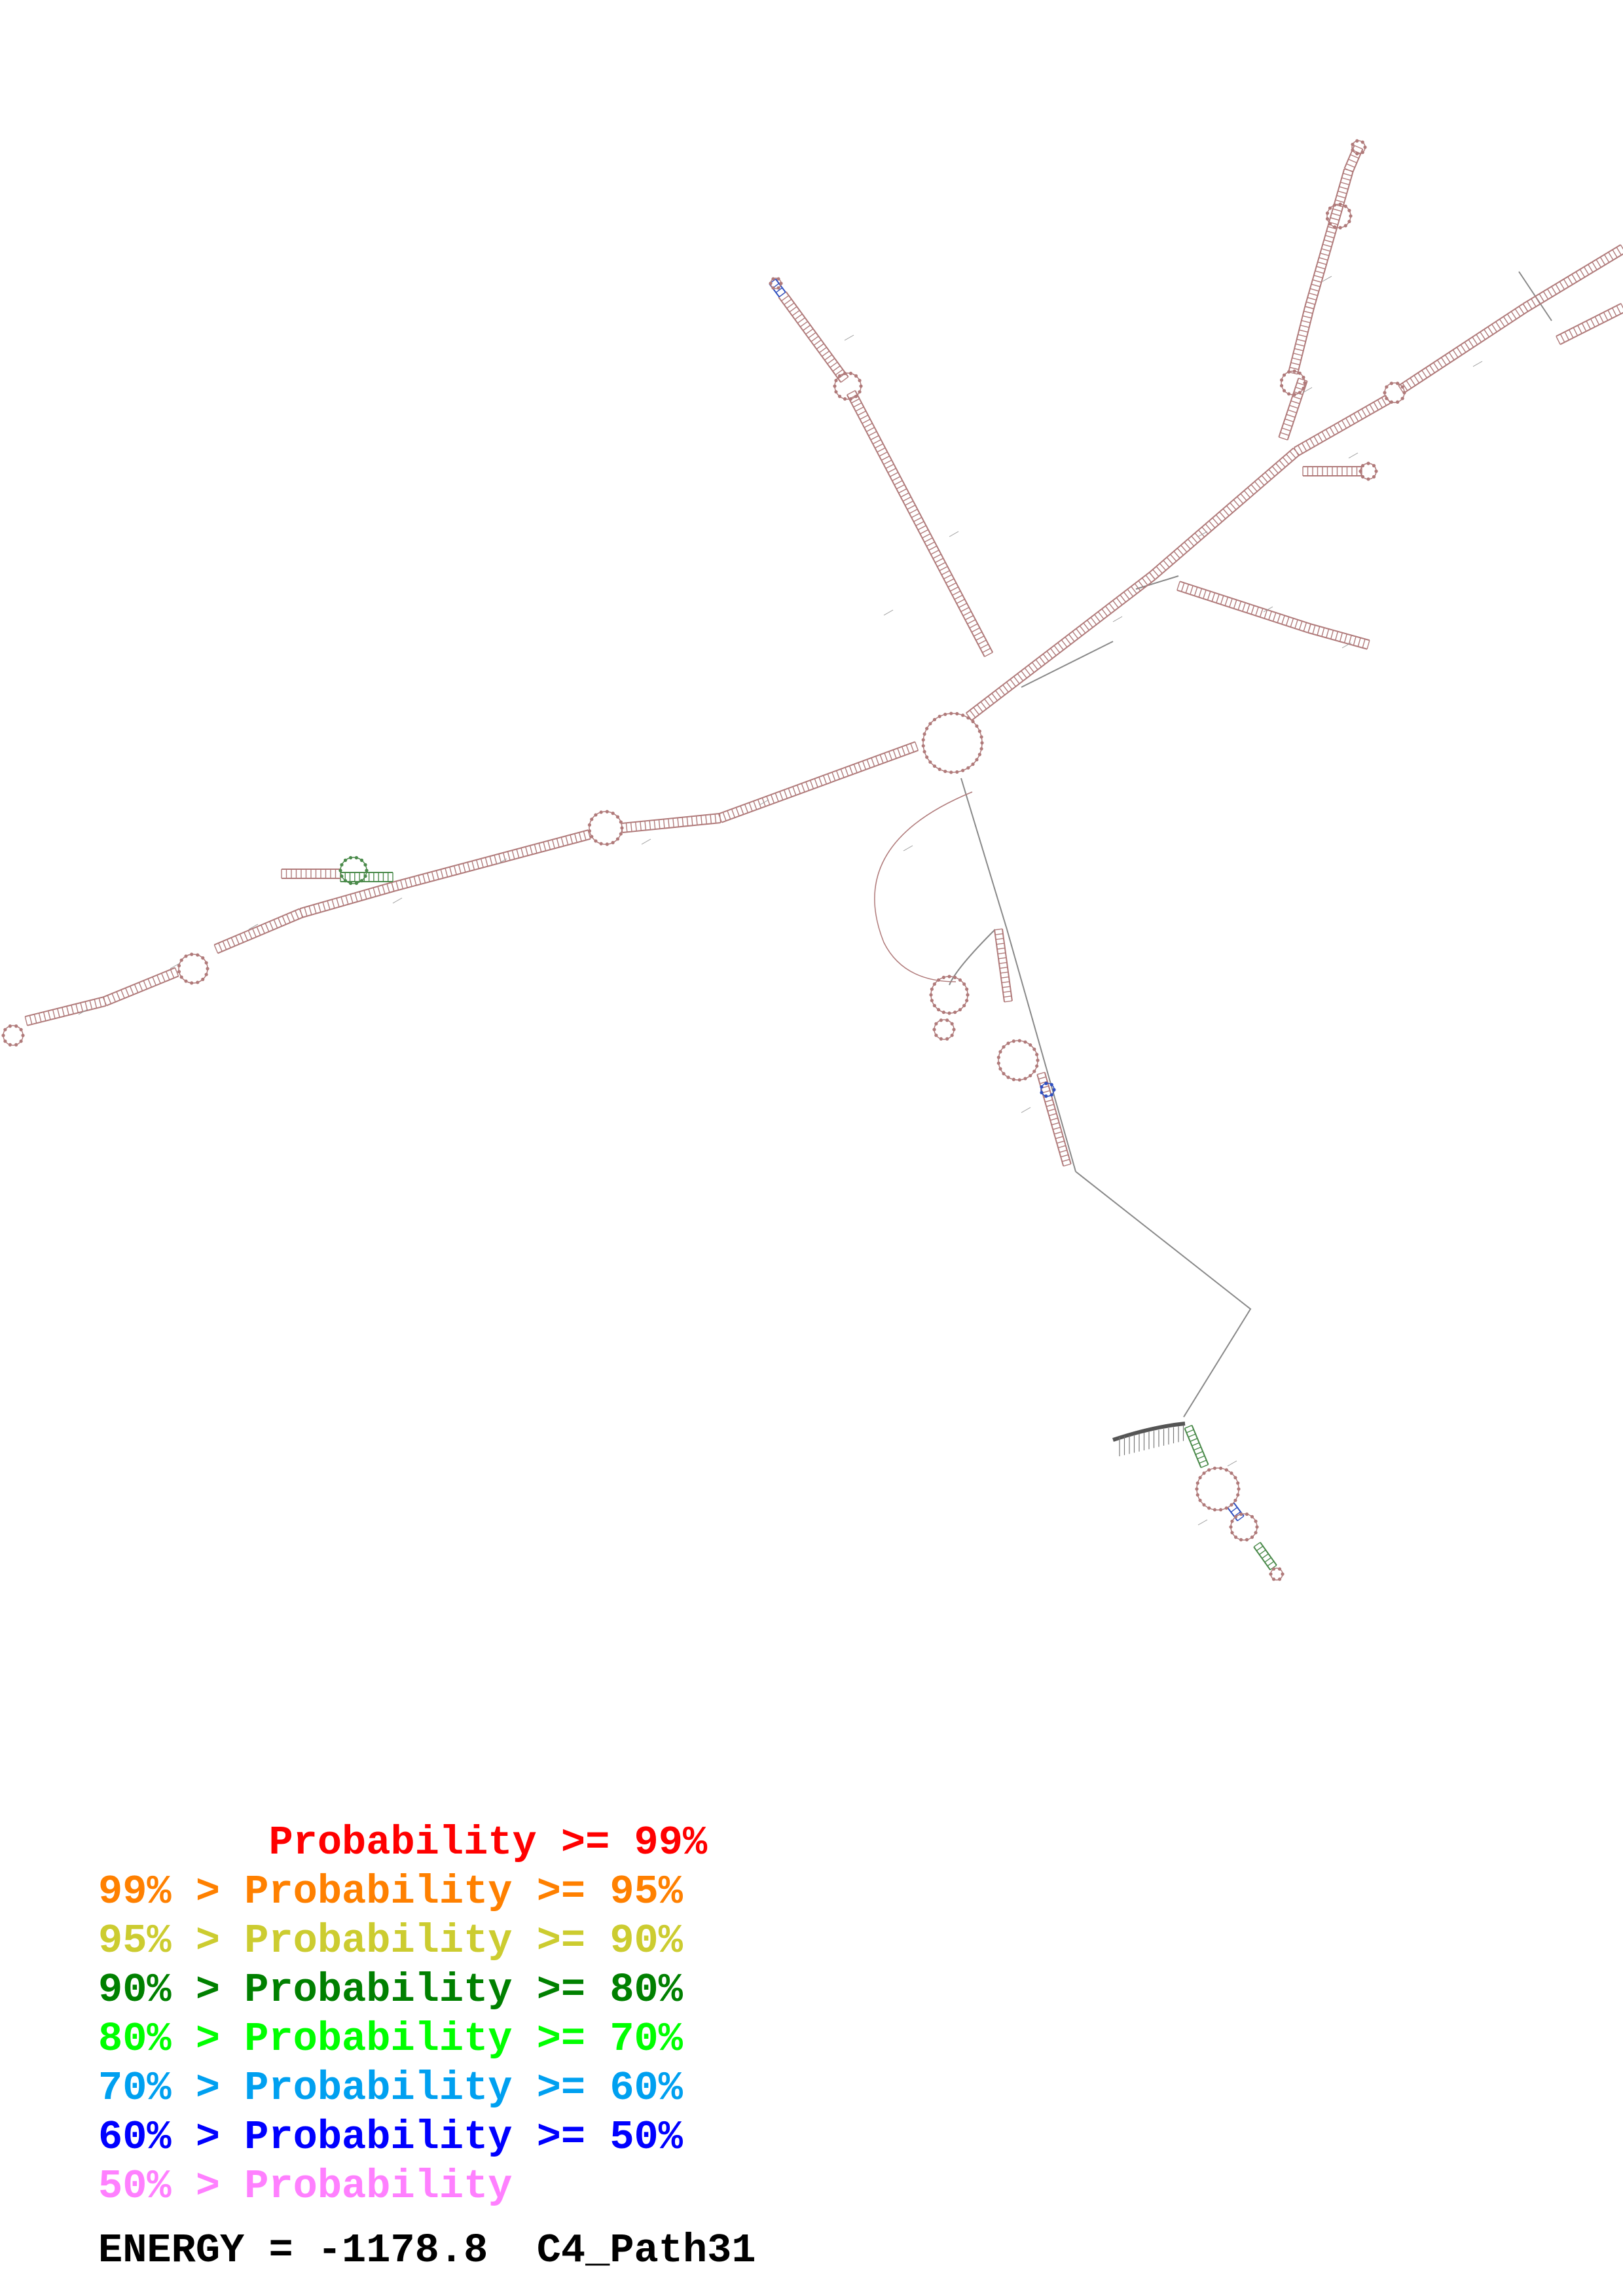 This screenshot has width=1623, height=2296. Describe the element at coordinates (390, 1892) in the screenshot. I see `legend-entry-95: 99% > Probability >= 95%` at that location.